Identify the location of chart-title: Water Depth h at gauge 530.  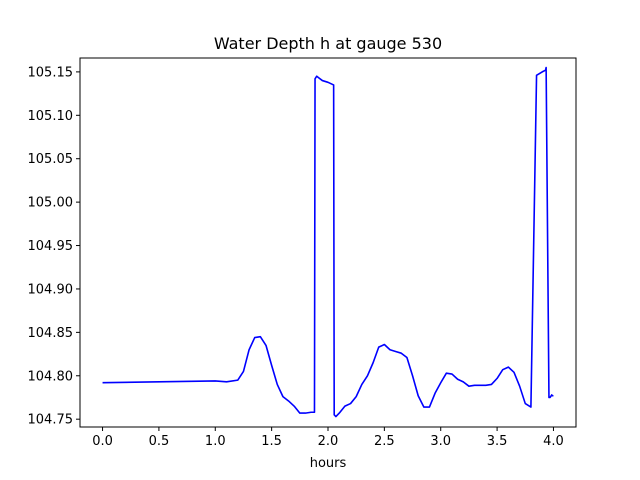
(328, 43).